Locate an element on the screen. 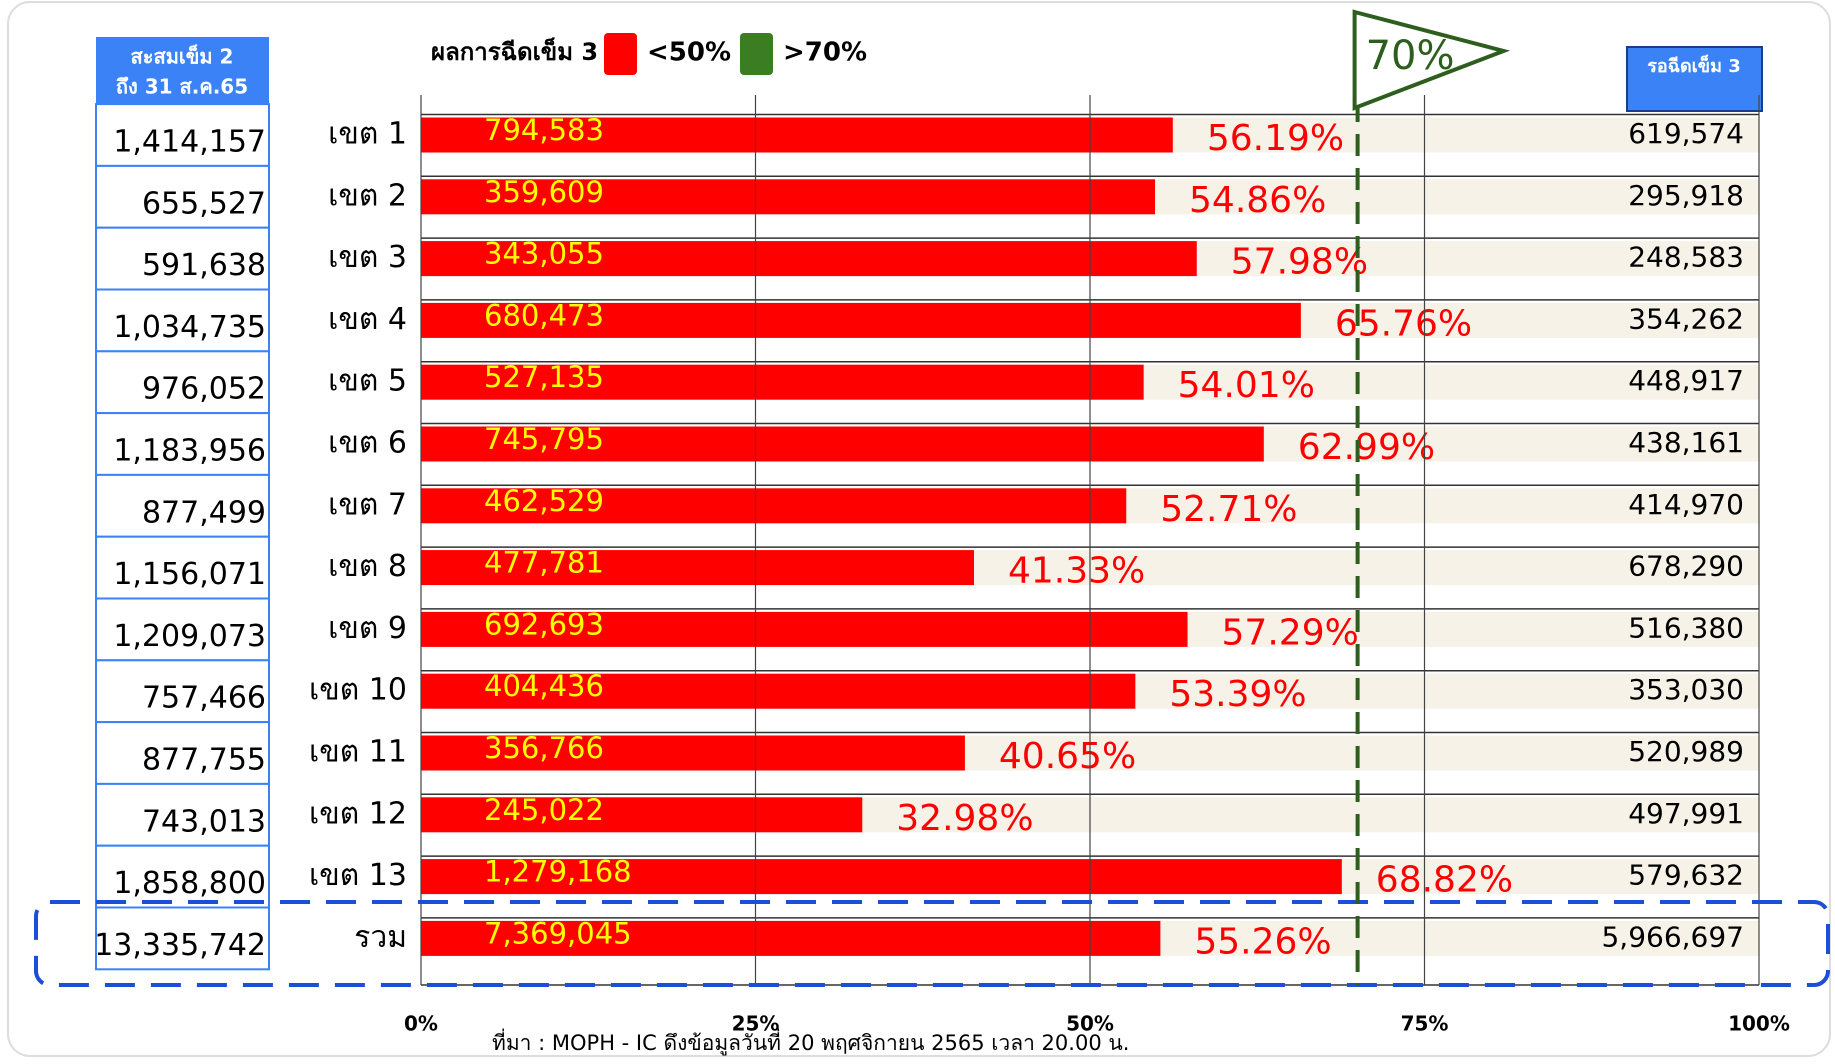 Image resolution: width=1835 pixels, height=1064 pixels. category-label: เขต 2 is located at coordinates (367, 195).